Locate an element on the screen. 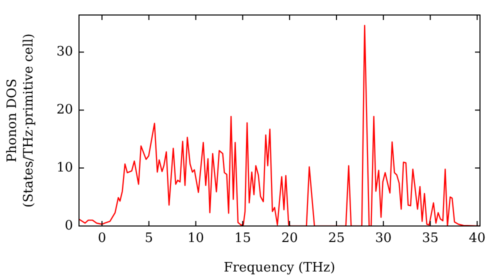 The width and height of the screenshot is (500, 280). x-tick-label: 5 is located at coordinates (149, 238).